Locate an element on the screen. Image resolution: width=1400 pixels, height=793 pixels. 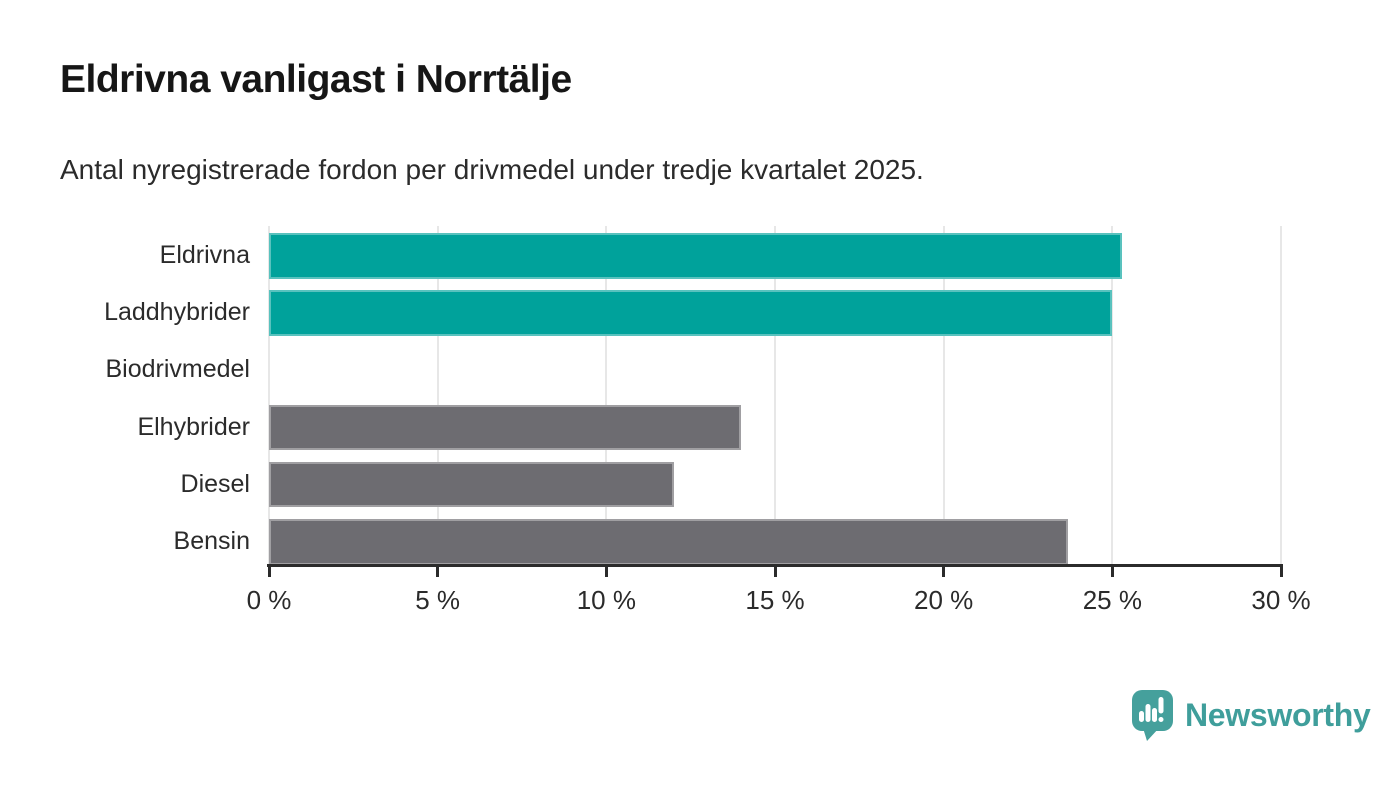
brand-name: Newsworthy is located at coordinates (1278, 714).